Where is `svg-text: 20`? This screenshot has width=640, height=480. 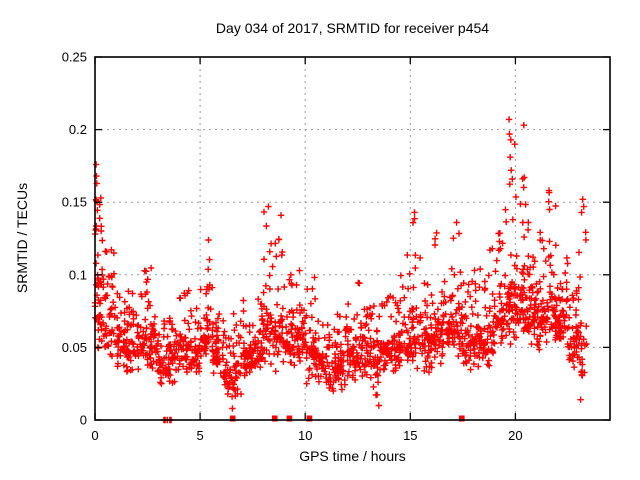 svg-text: 20 is located at coordinates (515, 435).